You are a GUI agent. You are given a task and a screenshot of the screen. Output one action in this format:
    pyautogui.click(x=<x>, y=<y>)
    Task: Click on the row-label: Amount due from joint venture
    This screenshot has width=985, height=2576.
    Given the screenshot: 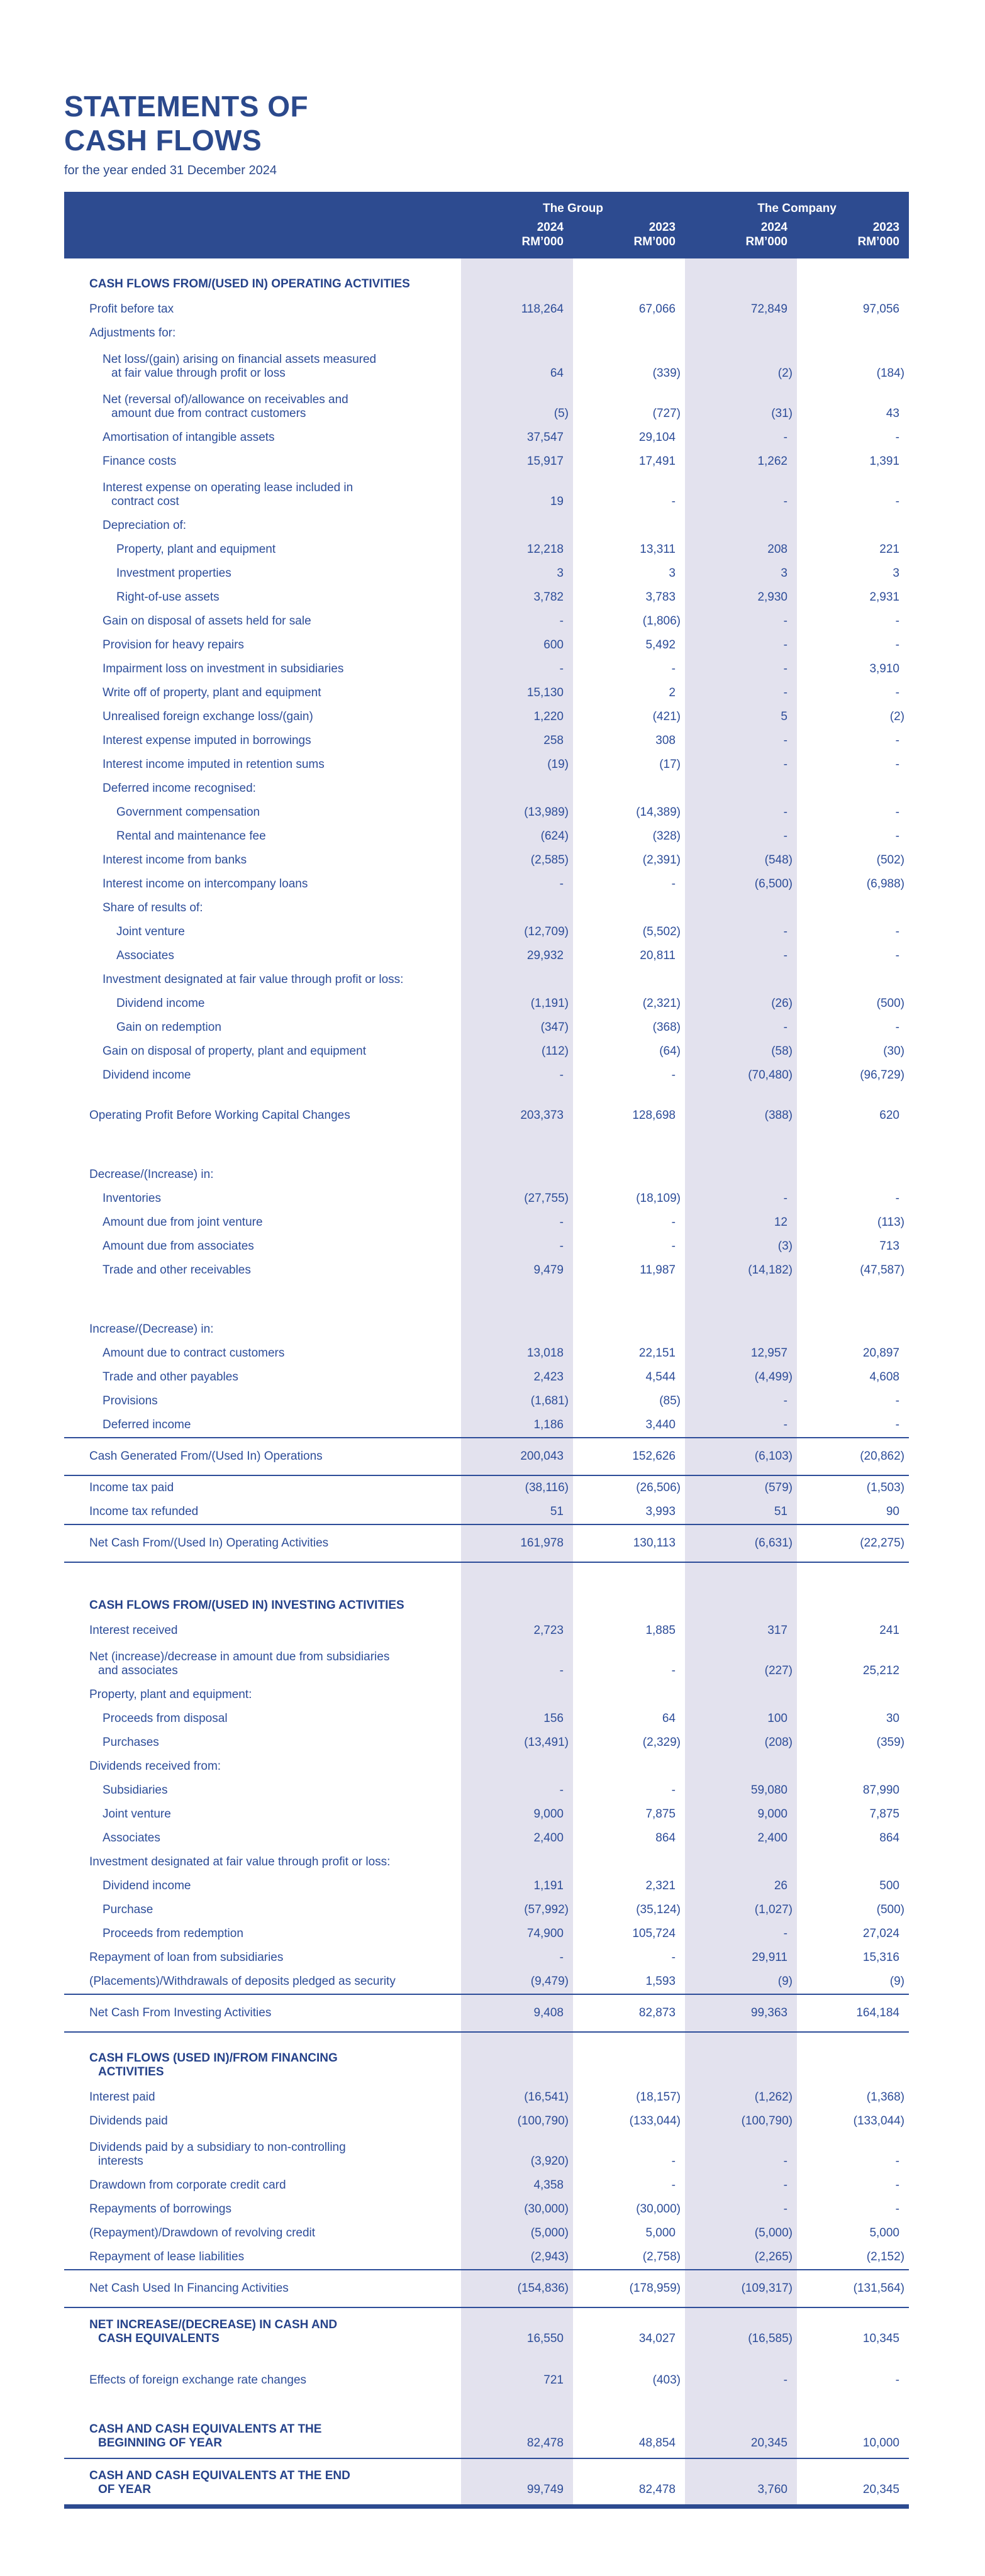 What is the action you would take?
    pyautogui.click(x=262, y=1223)
    